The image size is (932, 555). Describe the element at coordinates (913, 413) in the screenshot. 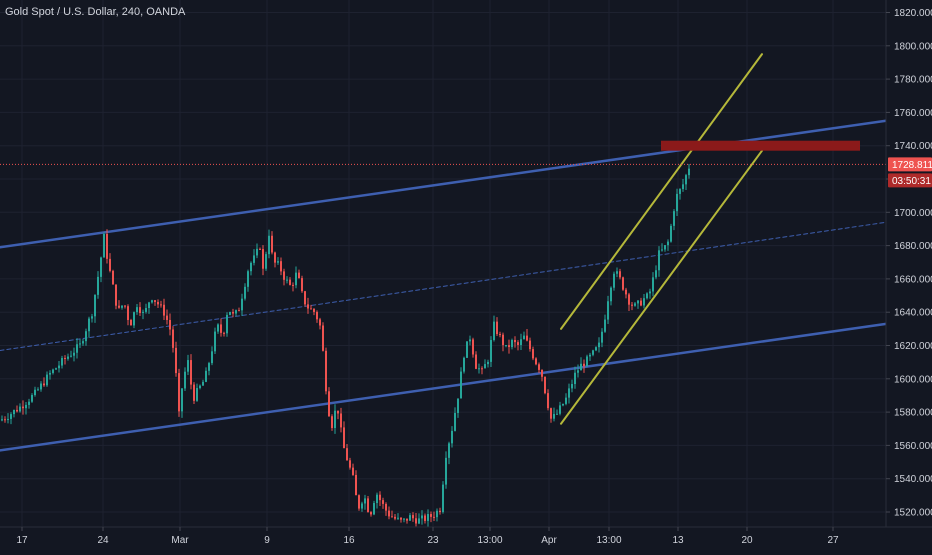

I see `price-tick-label: 1580.000` at that location.